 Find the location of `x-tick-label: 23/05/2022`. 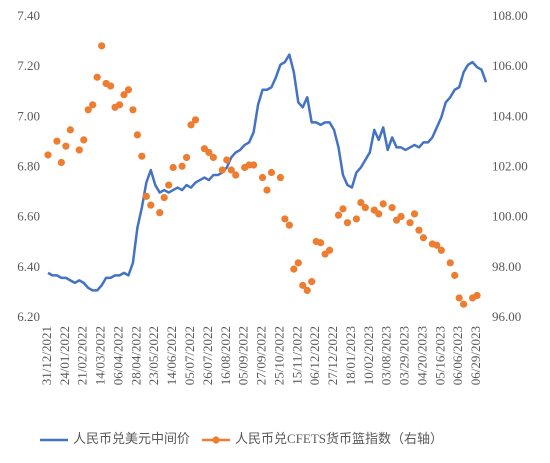

x-tick-label: 23/05/2022 is located at coordinates (153, 355).